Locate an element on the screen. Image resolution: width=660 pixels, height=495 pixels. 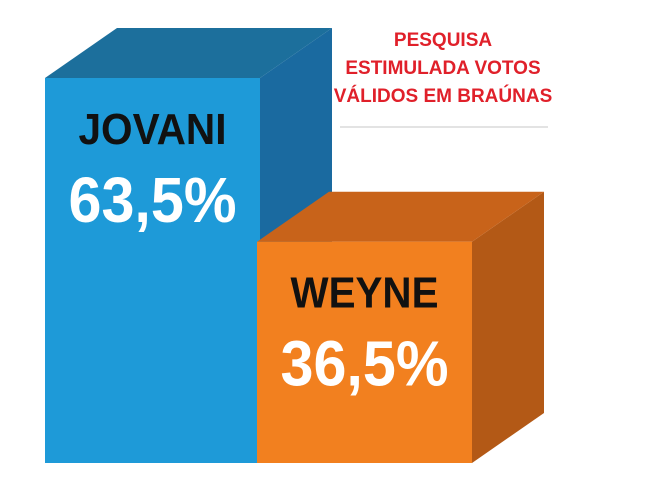
bar-side-weyne is located at coordinates (508, 327).